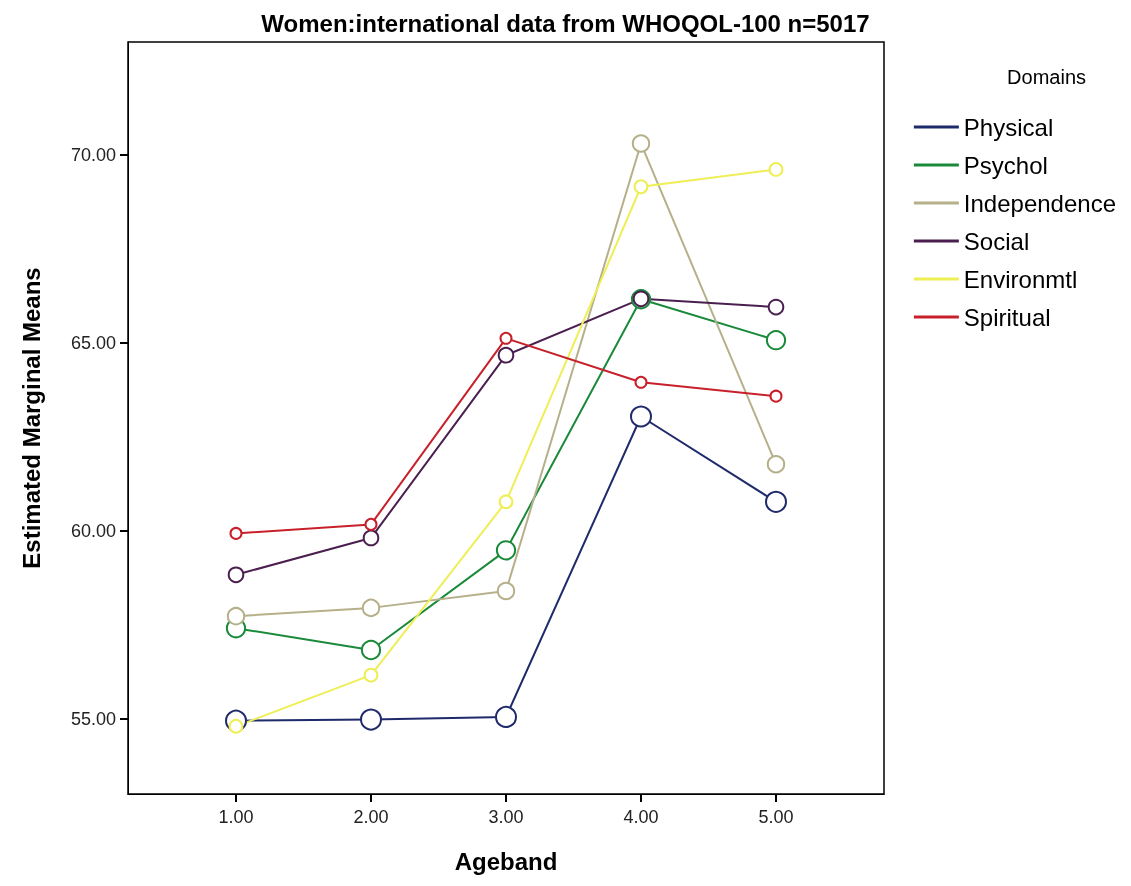  What do you see at coordinates (93, 530) in the screenshot?
I see `y-tick-label: 60.00` at bounding box center [93, 530].